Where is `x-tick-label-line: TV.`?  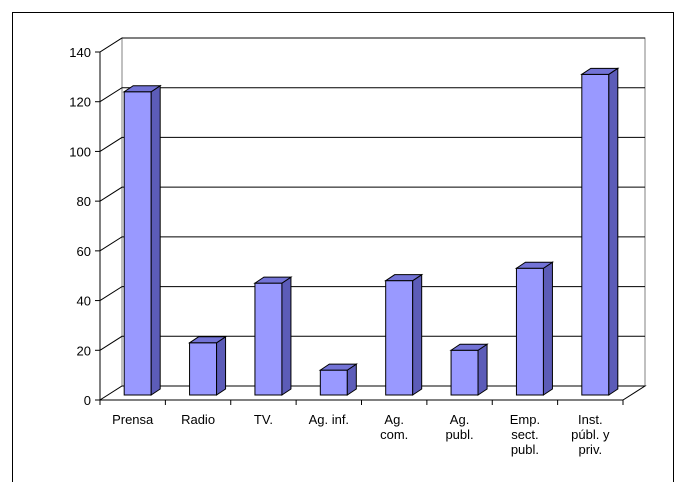 x-tick-label-line: TV. is located at coordinates (263, 419).